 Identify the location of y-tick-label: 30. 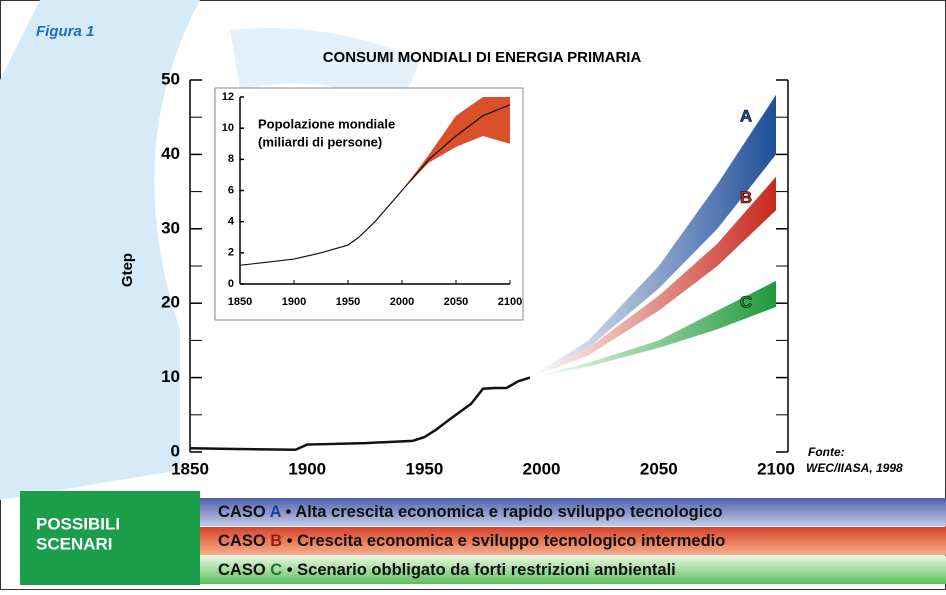
(170, 227).